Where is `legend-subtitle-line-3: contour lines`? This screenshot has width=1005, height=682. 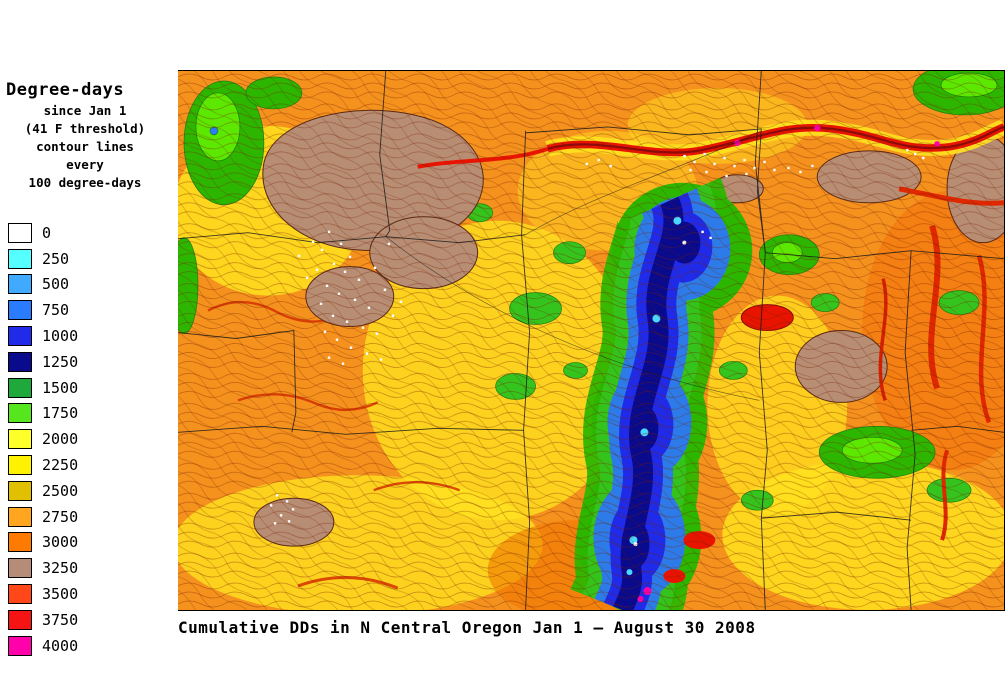 legend-subtitle-line-3: contour lines is located at coordinates (85, 146).